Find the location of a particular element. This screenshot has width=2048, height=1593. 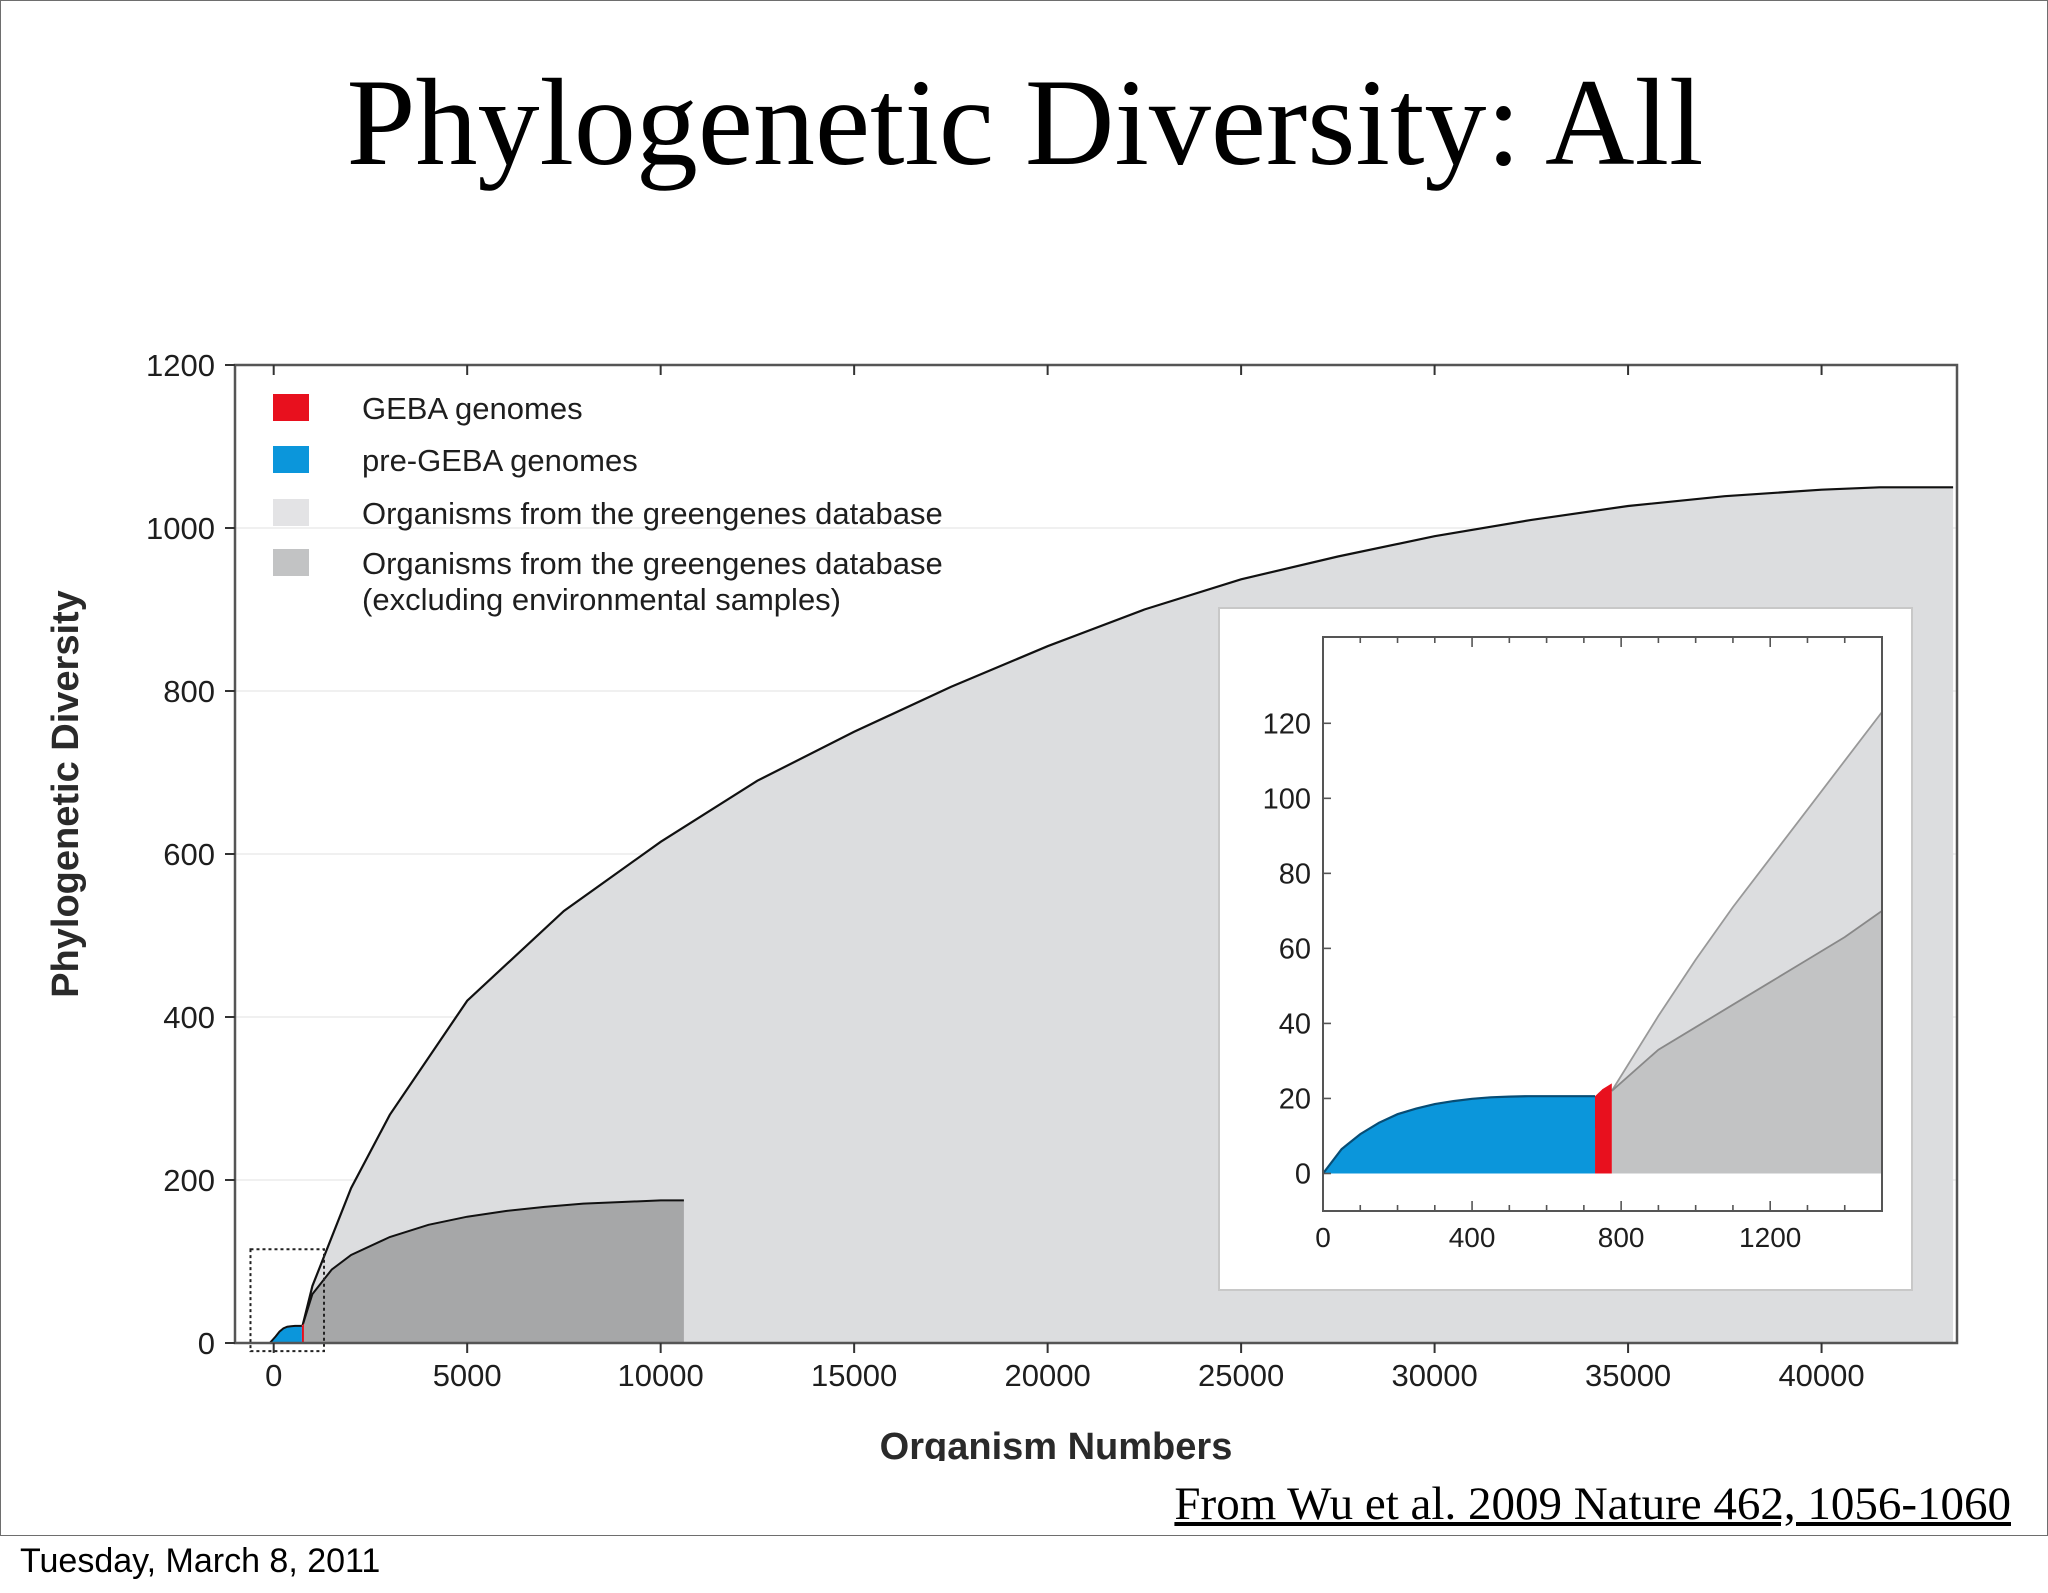

y-tick-label-1000: 1000 is located at coordinates (180, 528).